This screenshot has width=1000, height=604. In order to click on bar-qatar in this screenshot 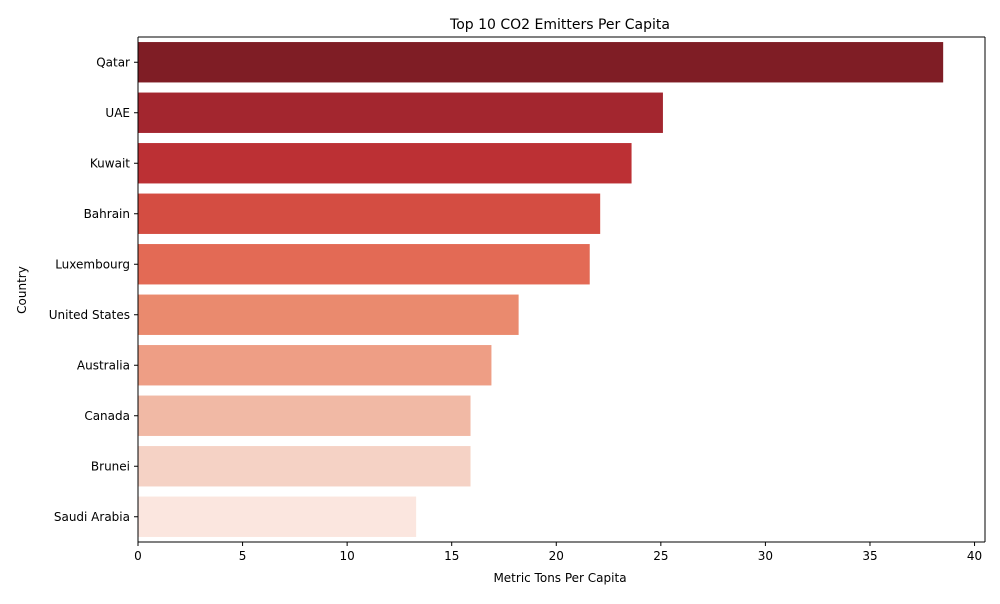, I will do `click(541, 62)`.